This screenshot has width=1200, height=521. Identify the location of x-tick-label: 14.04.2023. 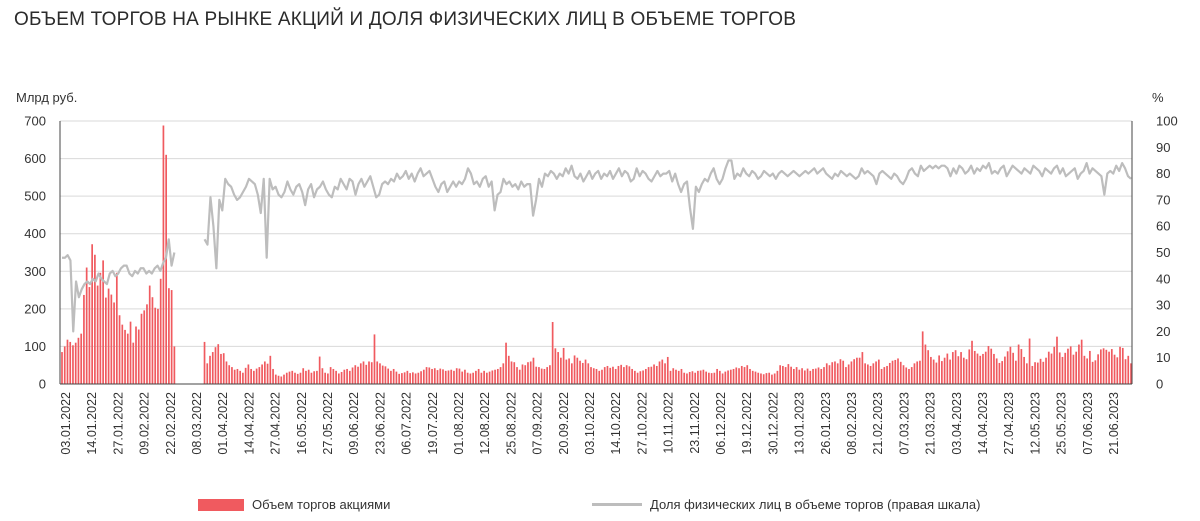
(983, 423).